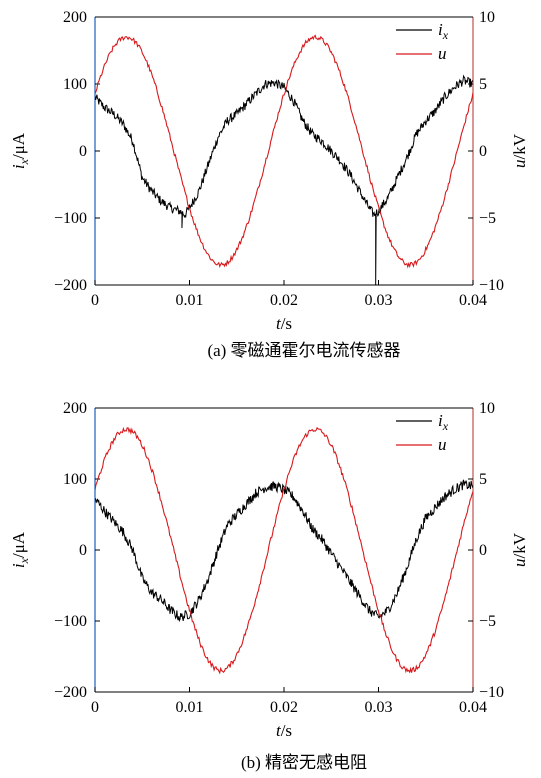 The height and width of the screenshot is (778, 541). I want to click on series-ix-line, so click(284, 551).